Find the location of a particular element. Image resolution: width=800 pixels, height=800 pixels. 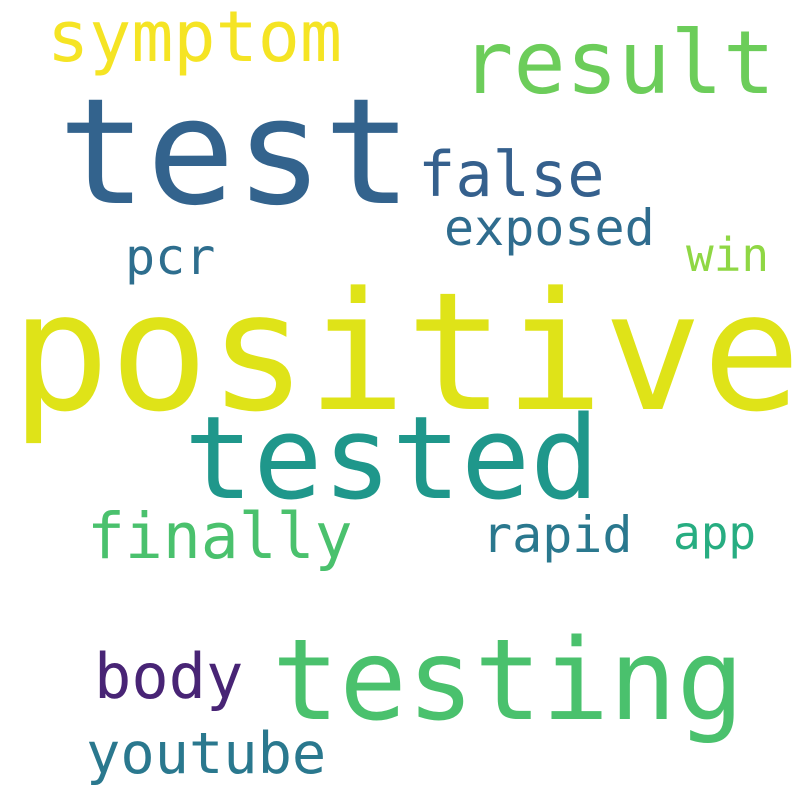

word-body: body is located at coordinates (169, 676).